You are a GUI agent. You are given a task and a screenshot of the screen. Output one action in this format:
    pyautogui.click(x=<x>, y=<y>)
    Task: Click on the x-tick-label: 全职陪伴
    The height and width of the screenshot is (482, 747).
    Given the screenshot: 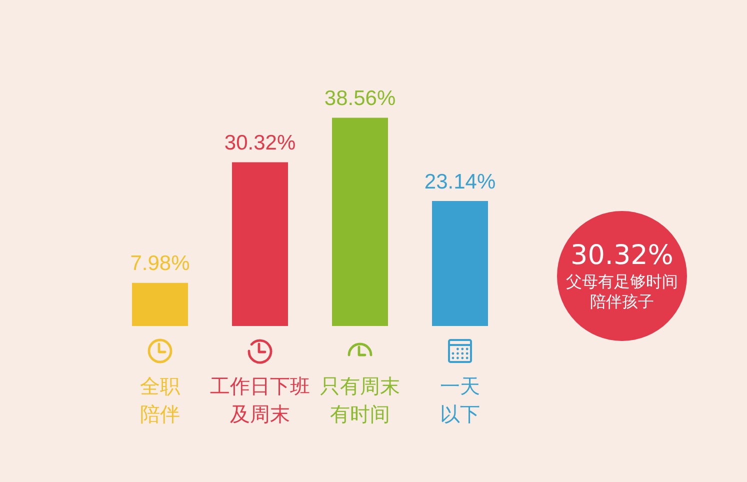 What is the action you would take?
    pyautogui.click(x=160, y=400)
    